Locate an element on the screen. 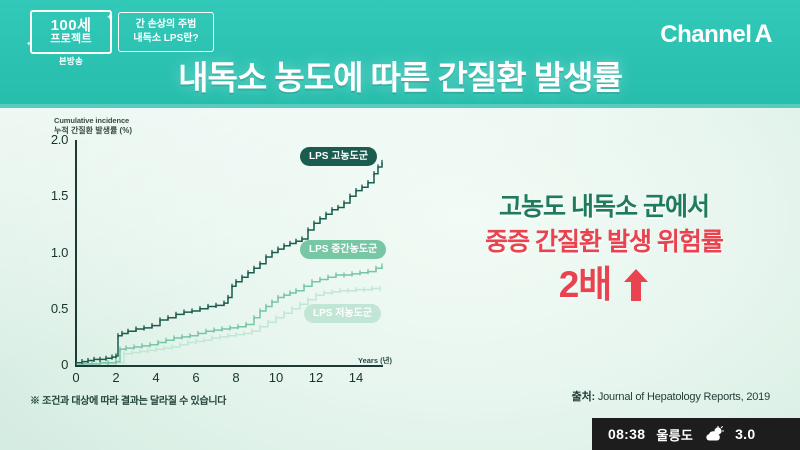  x-axis-tick-label: 0 is located at coordinates (76, 377).